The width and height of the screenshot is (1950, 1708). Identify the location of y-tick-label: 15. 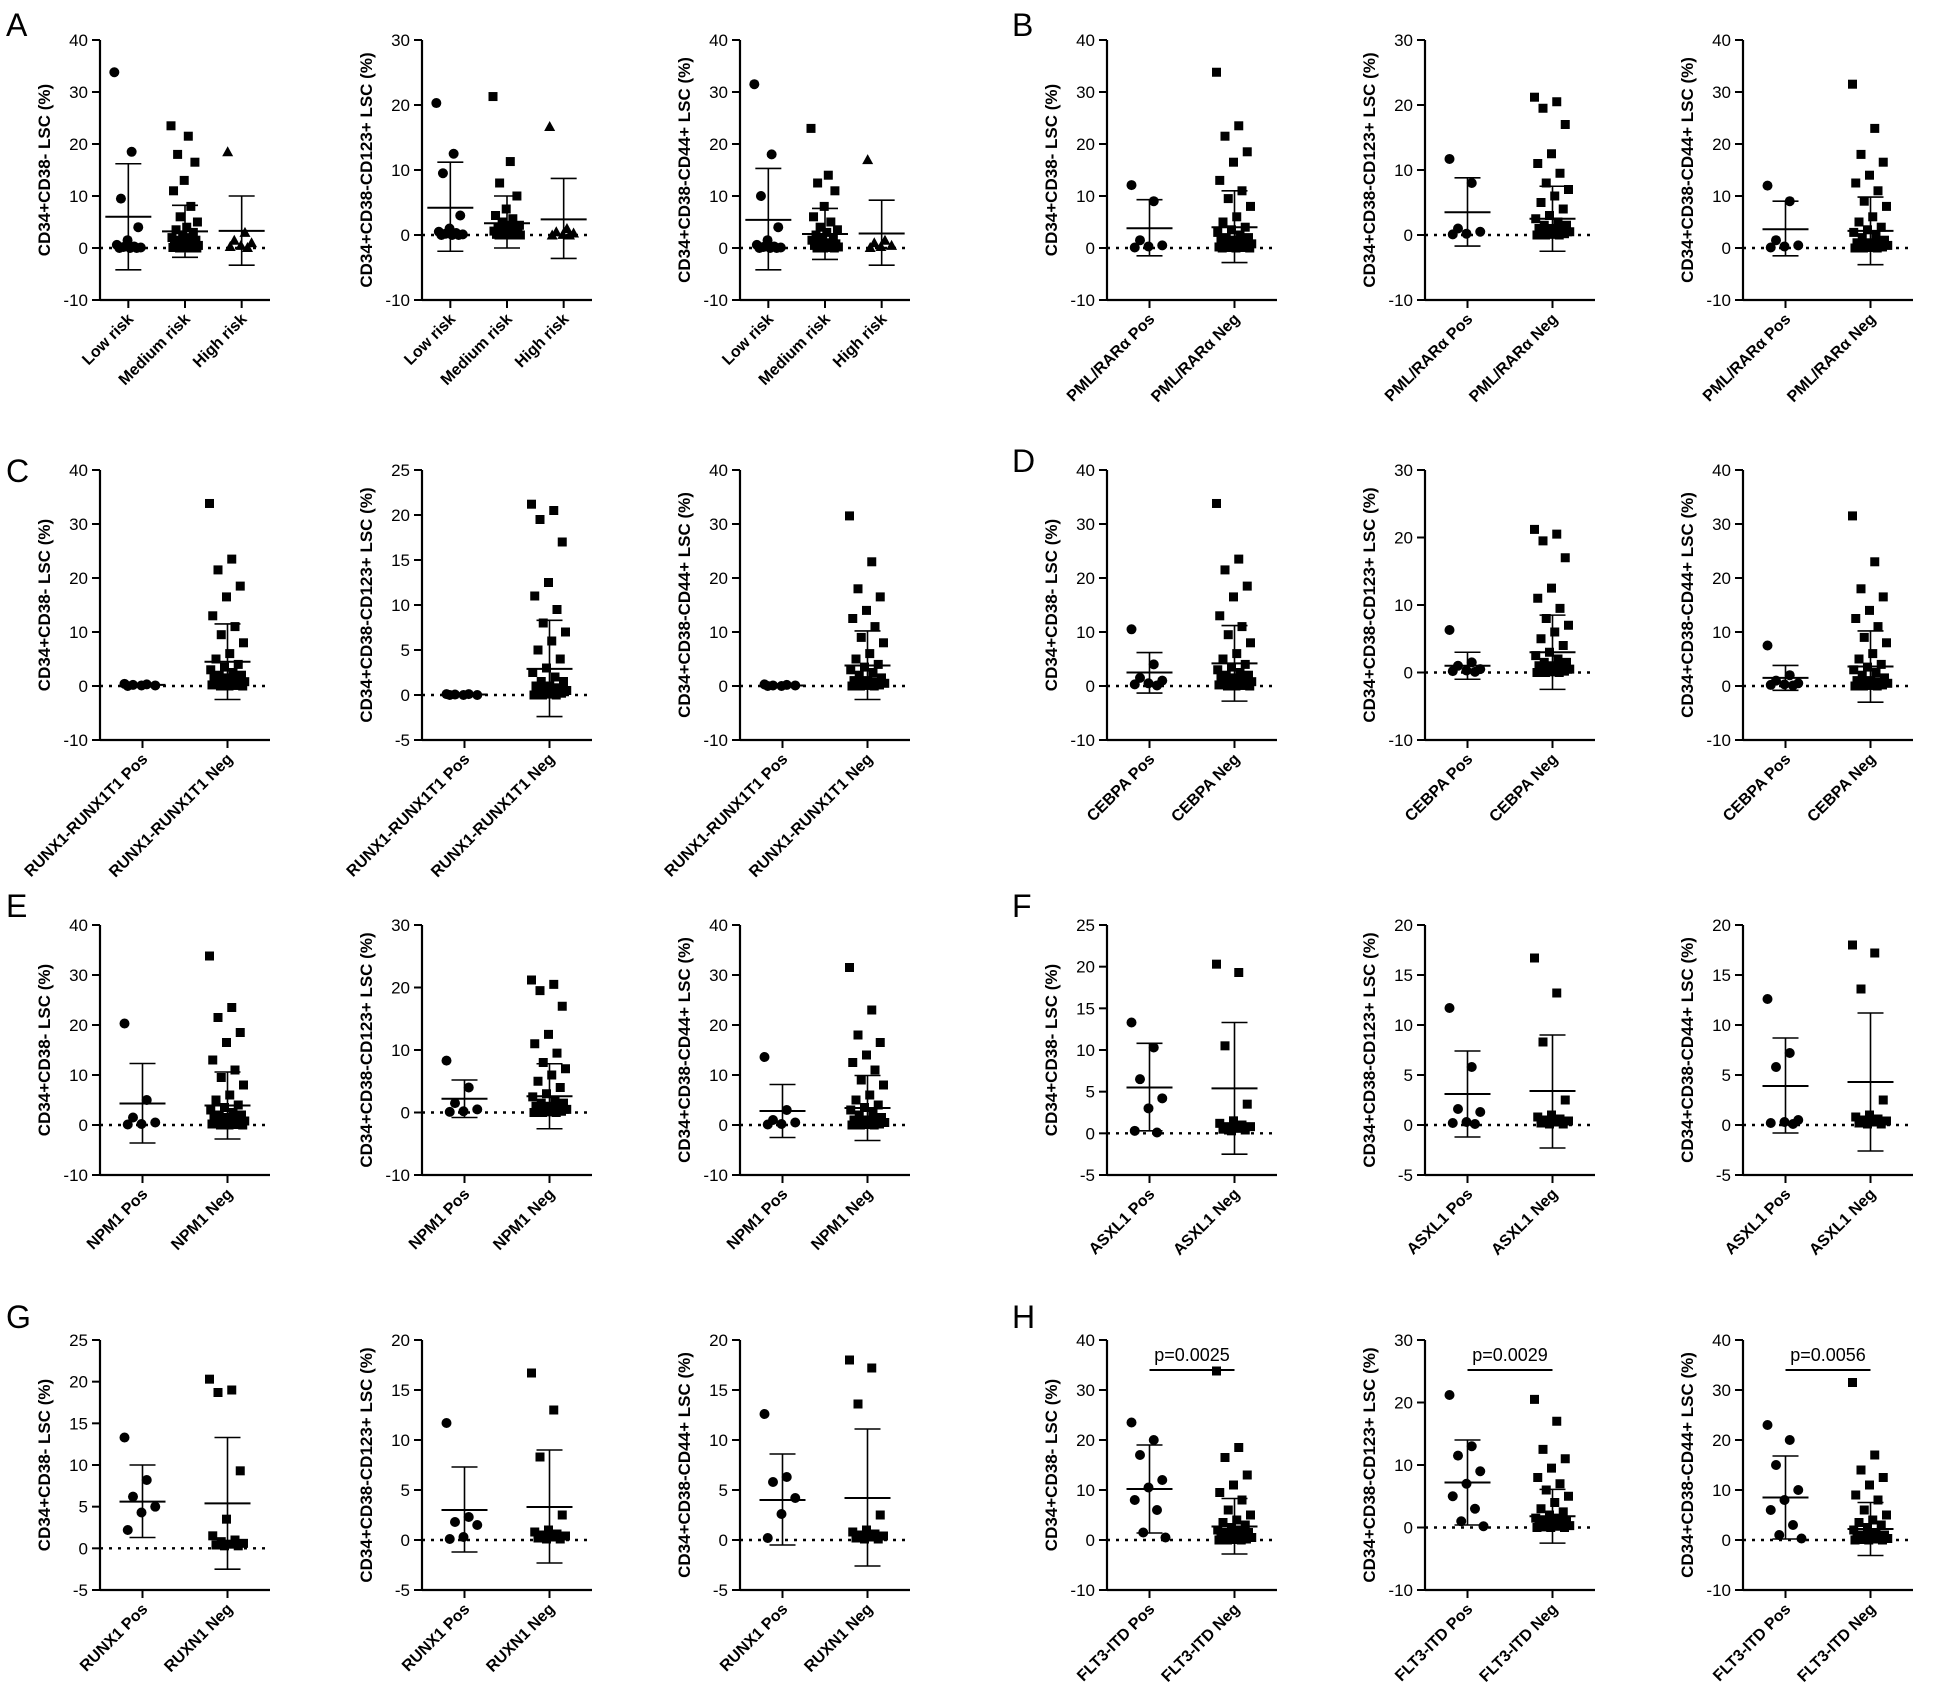
(400, 560).